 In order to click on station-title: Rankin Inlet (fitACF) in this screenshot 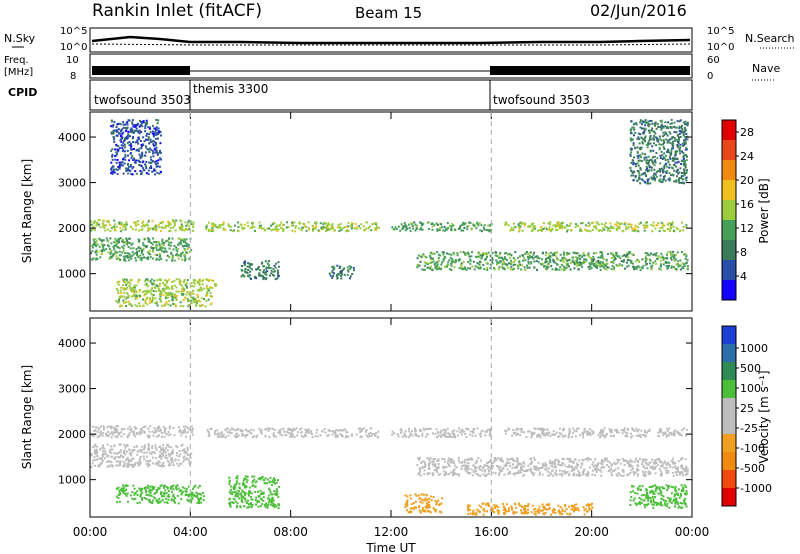, I will do `click(177, 11)`.